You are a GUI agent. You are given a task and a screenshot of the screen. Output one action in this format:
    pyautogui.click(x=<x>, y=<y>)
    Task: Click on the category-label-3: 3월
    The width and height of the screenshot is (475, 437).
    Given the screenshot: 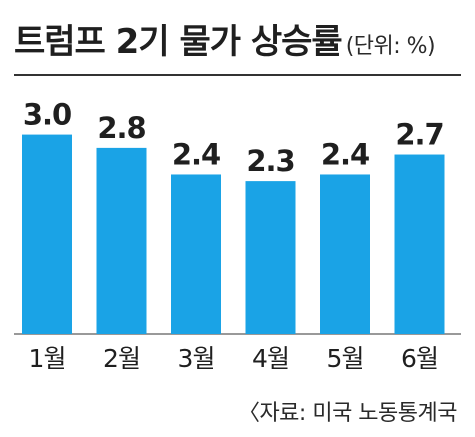 What is the action you would take?
    pyautogui.click(x=196, y=358)
    